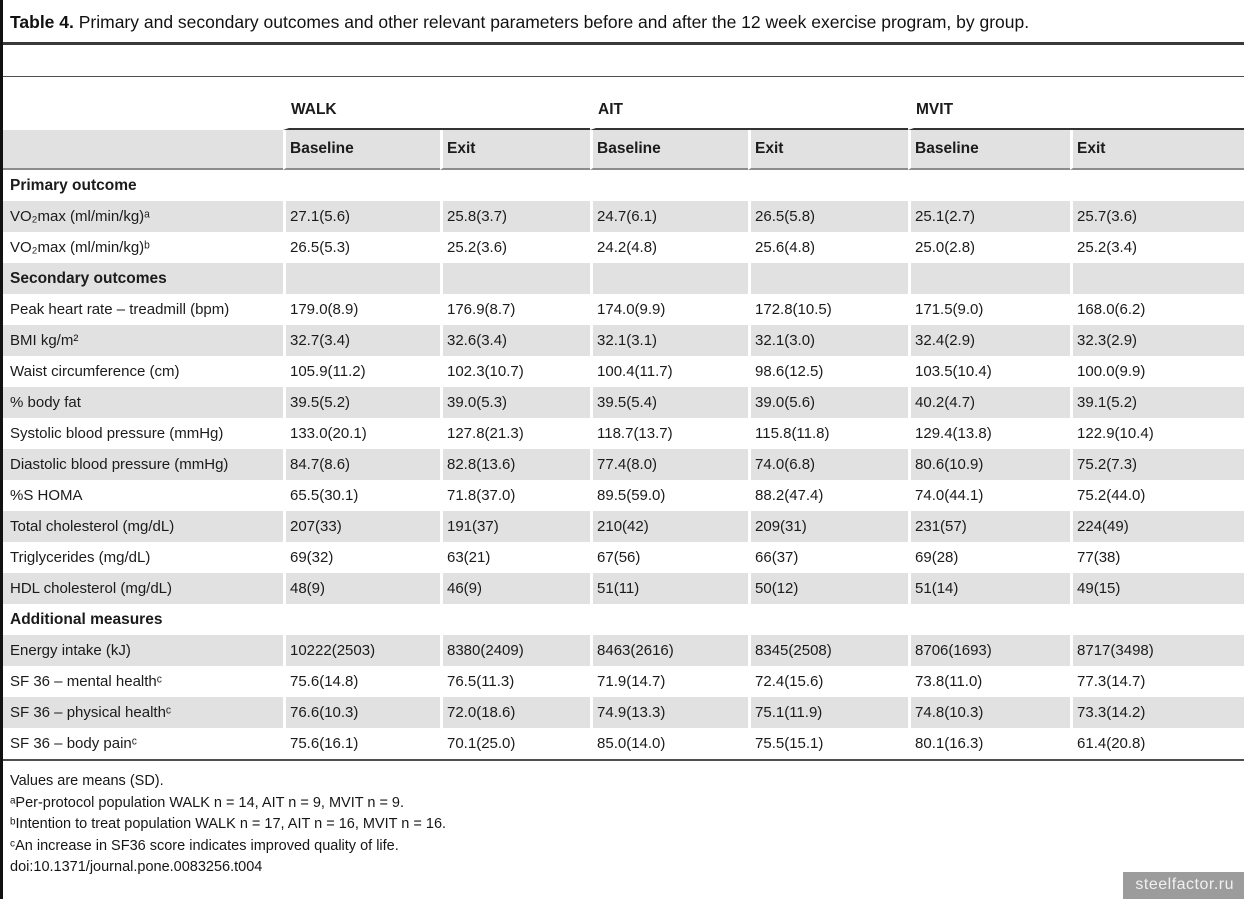 This screenshot has width=1244, height=899. I want to click on value-cell: 8463(2616), so click(669, 650).